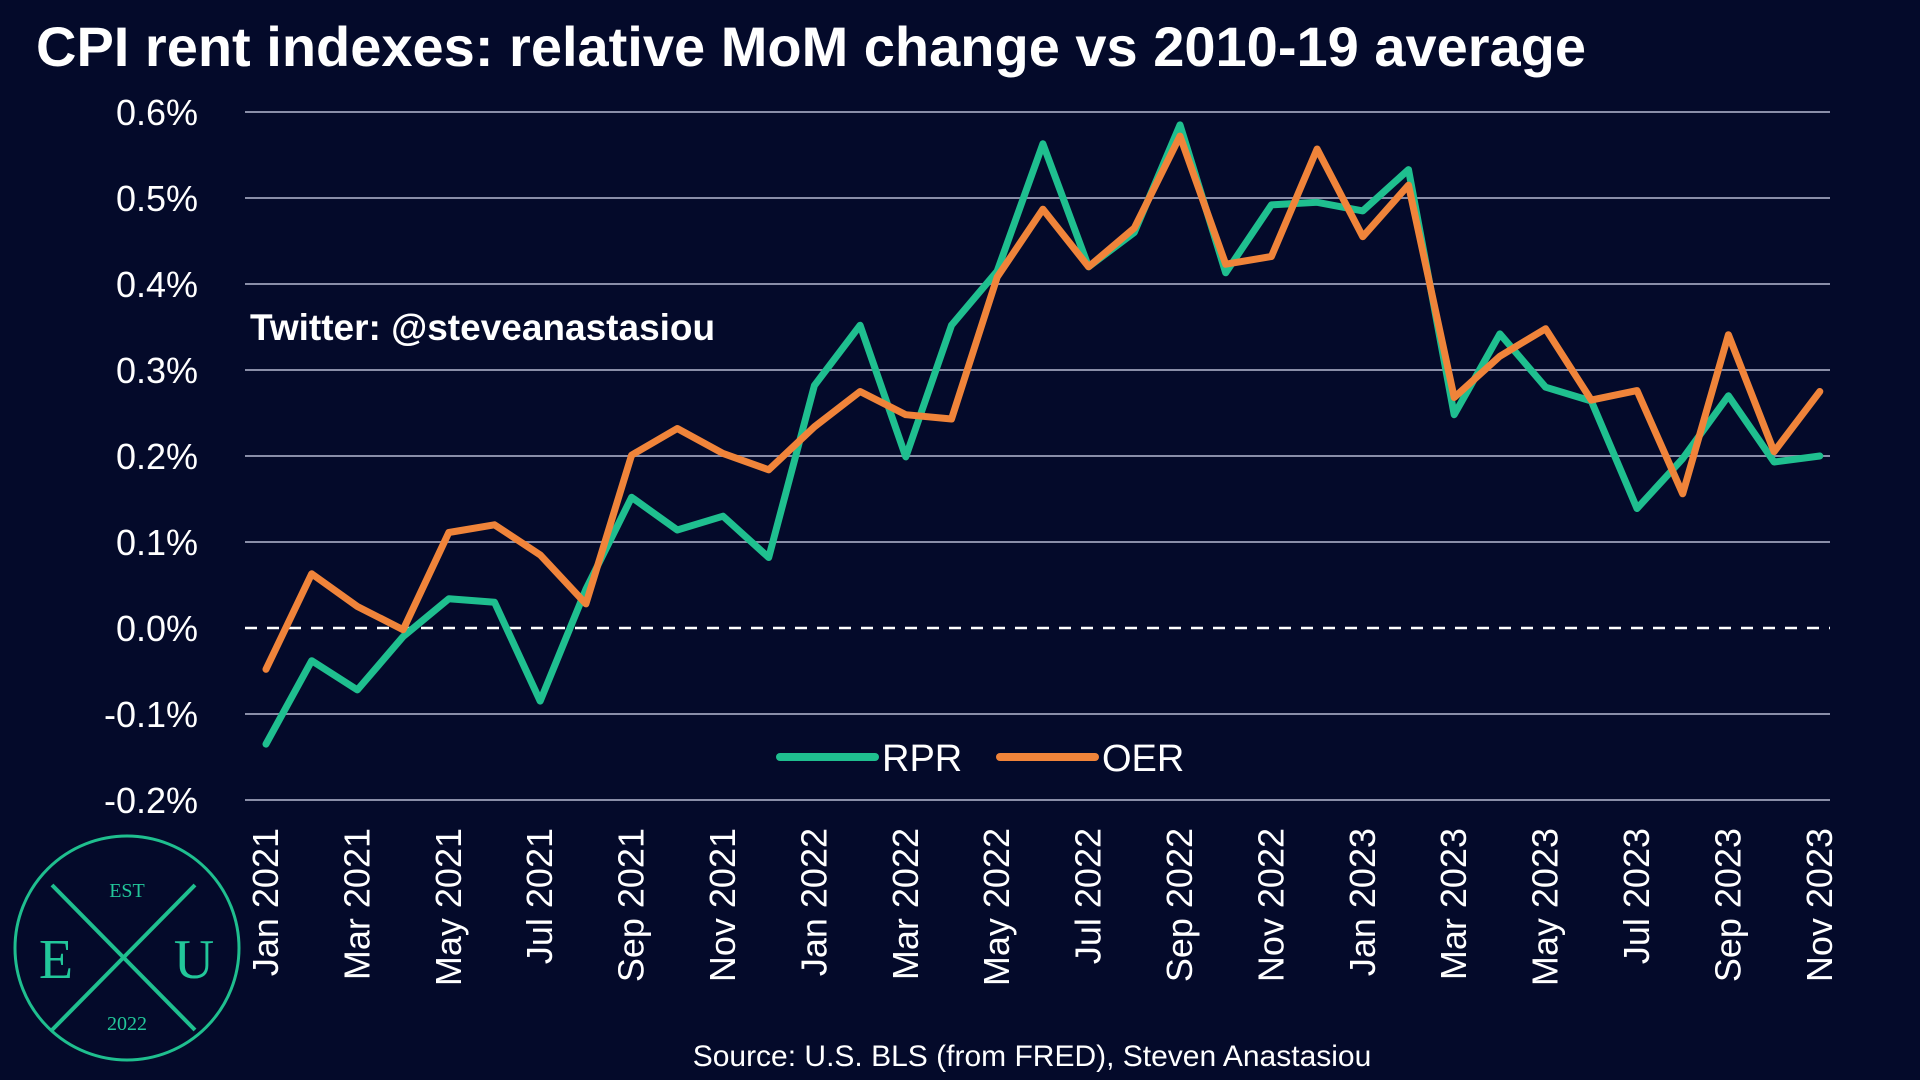 The width and height of the screenshot is (1920, 1080). What do you see at coordinates (482, 327) in the screenshot?
I see `twitter-watermark: Twitter: @steveanastasiou` at bounding box center [482, 327].